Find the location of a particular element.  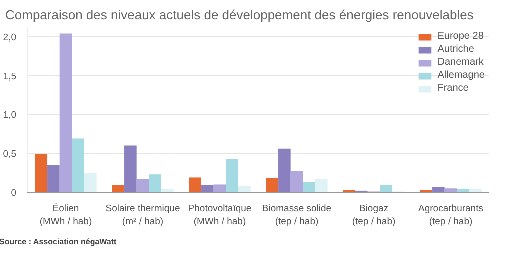

x-tick-label: Biomasse solide (tep / hab) is located at coordinates (297, 216).